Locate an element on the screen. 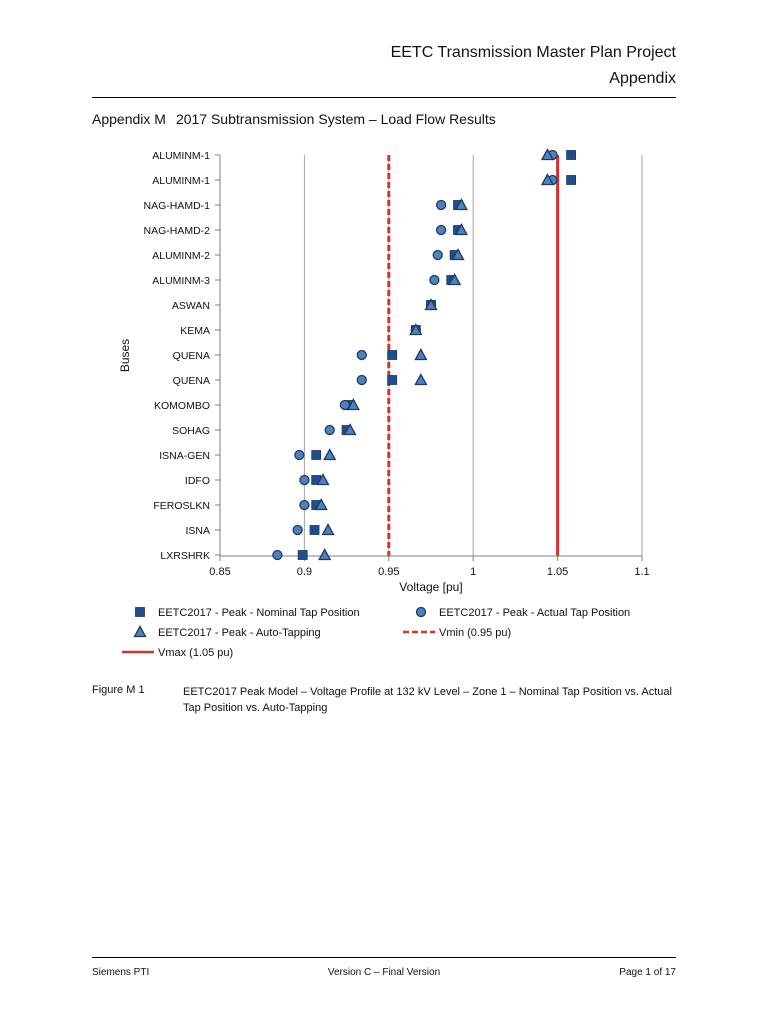 This screenshot has width=768, height=1024. document-subtitle: Appendix is located at coordinates (642, 78).